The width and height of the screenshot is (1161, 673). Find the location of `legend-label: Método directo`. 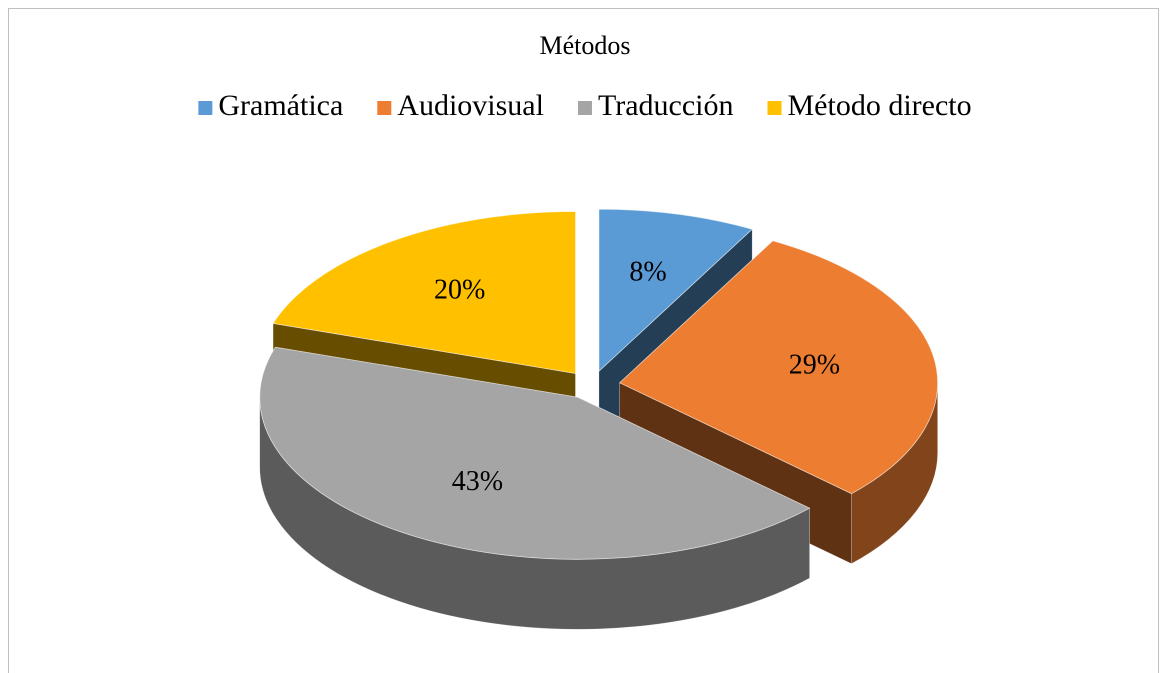

legend-label: Método directo is located at coordinates (880, 105).